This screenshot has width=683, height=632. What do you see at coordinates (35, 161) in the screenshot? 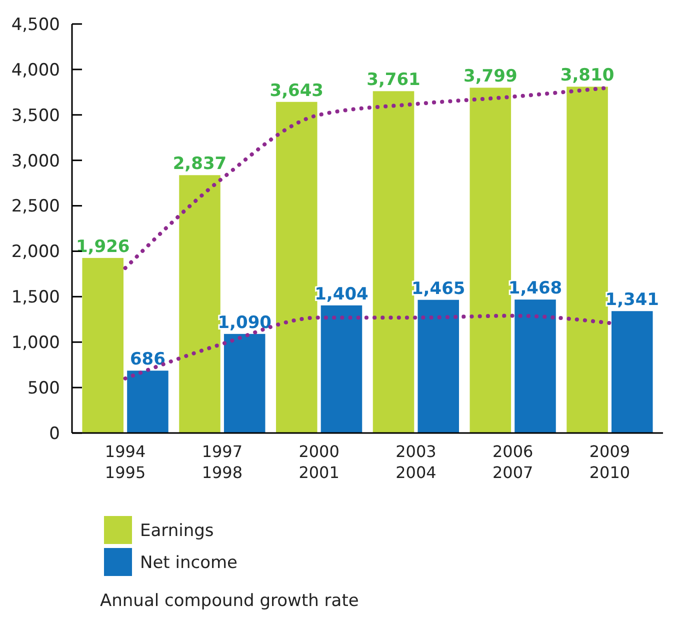
I see `y-tick-label: 3,000` at bounding box center [35, 161].